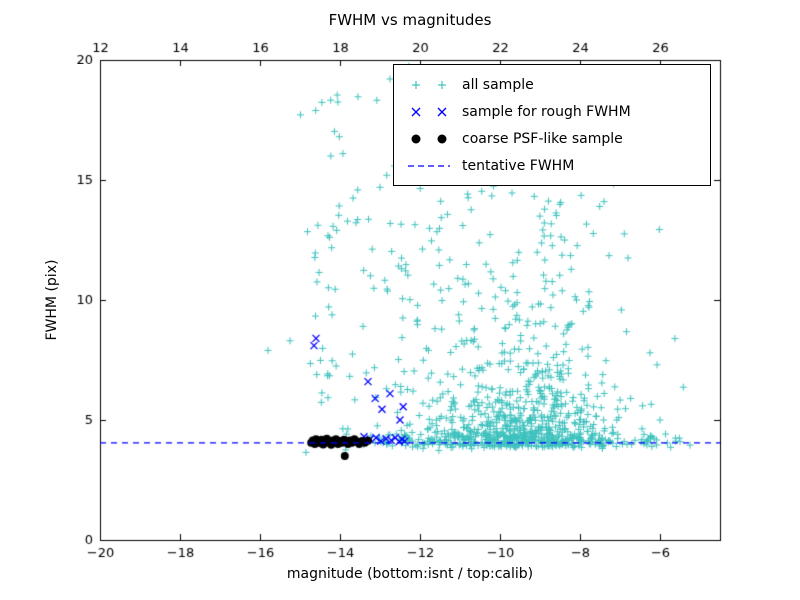 Image resolution: width=800 pixels, height=600 pixels. What do you see at coordinates (52, 300) in the screenshot?
I see `y-axis-label: FWHM (pix)` at bounding box center [52, 300].